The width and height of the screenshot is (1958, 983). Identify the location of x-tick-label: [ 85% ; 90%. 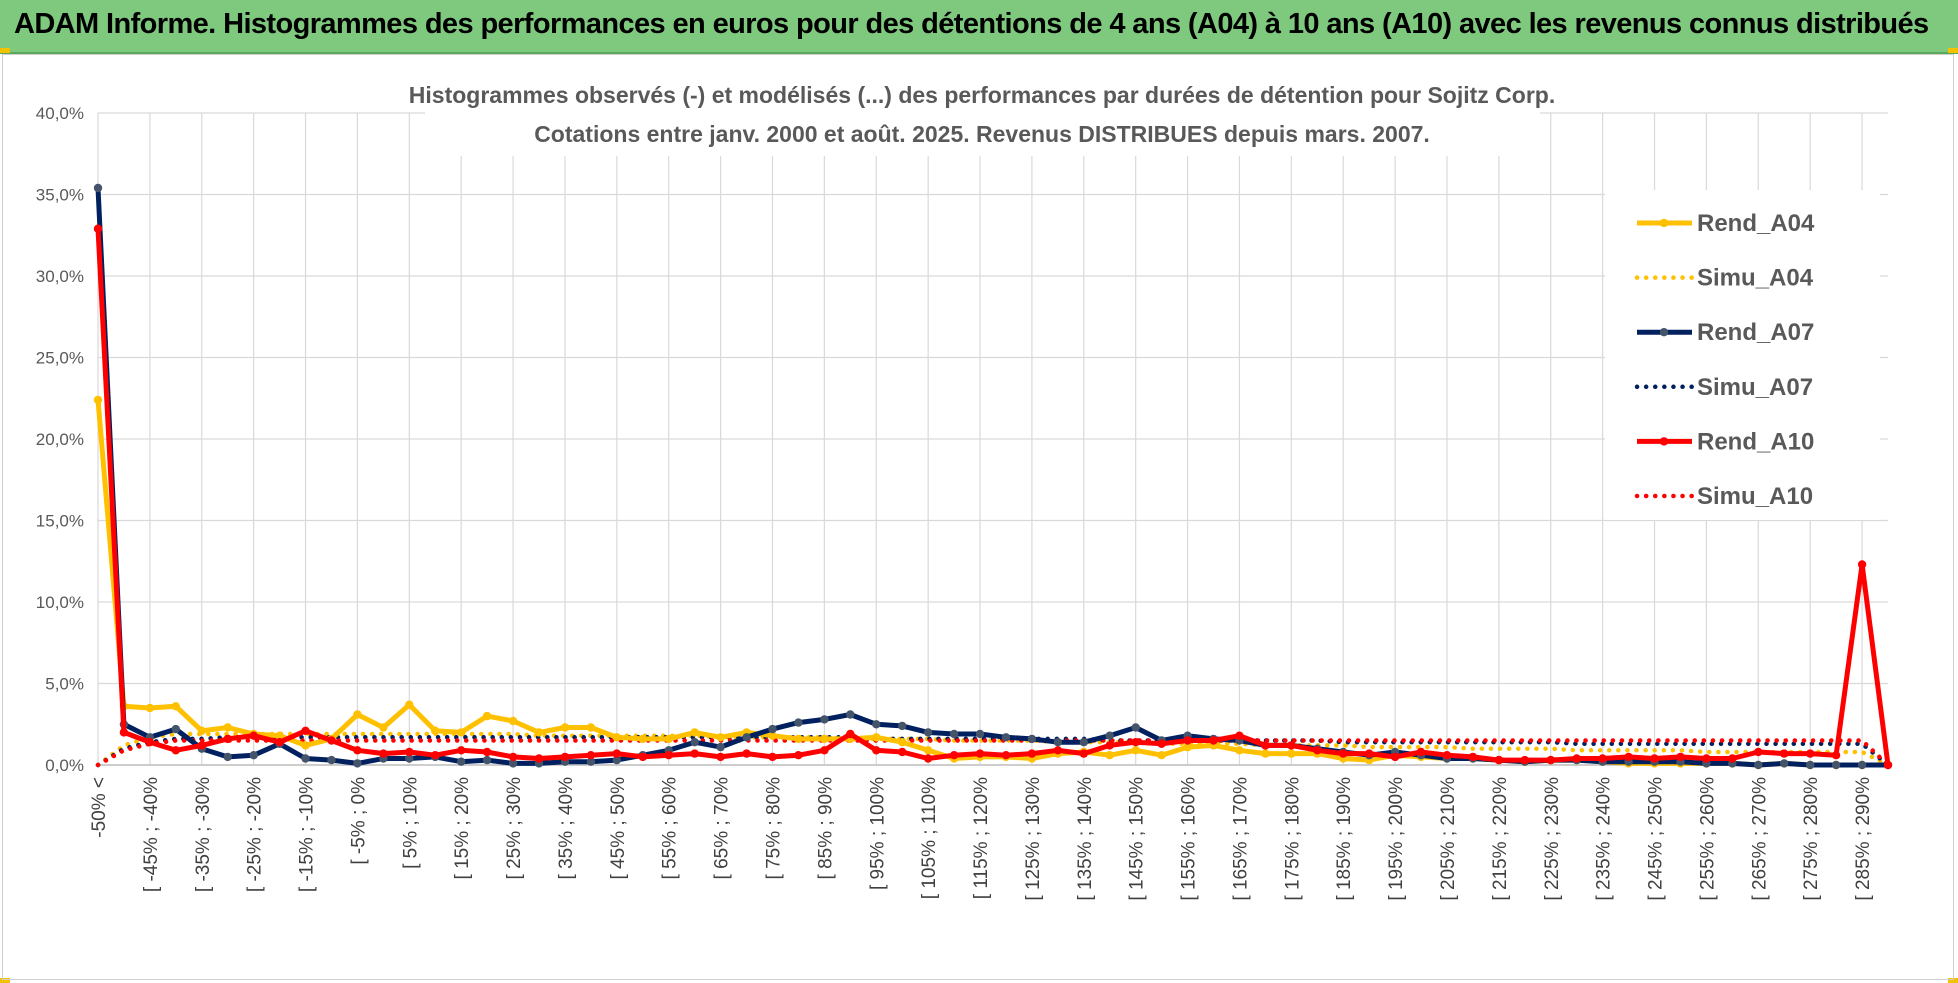
(825, 828).